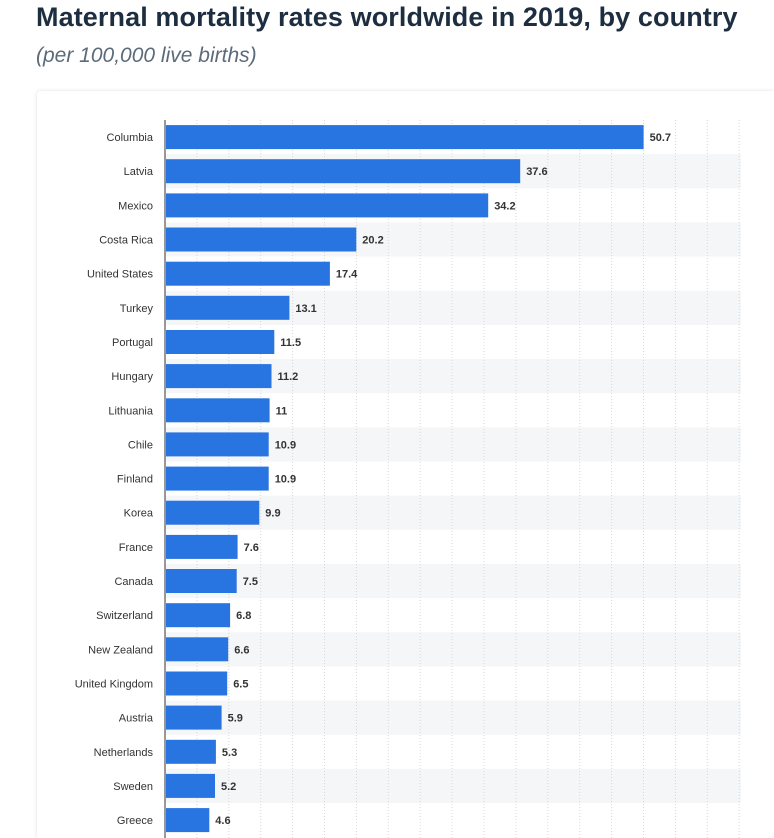  What do you see at coordinates (139, 514) in the screenshot?
I see `category-label: Korea` at bounding box center [139, 514].